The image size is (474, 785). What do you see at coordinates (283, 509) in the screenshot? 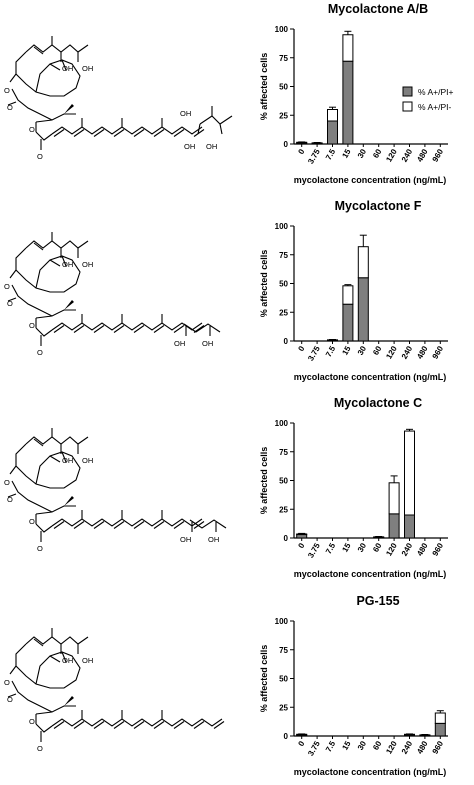
I see `y-tick-label: 25` at bounding box center [283, 509].